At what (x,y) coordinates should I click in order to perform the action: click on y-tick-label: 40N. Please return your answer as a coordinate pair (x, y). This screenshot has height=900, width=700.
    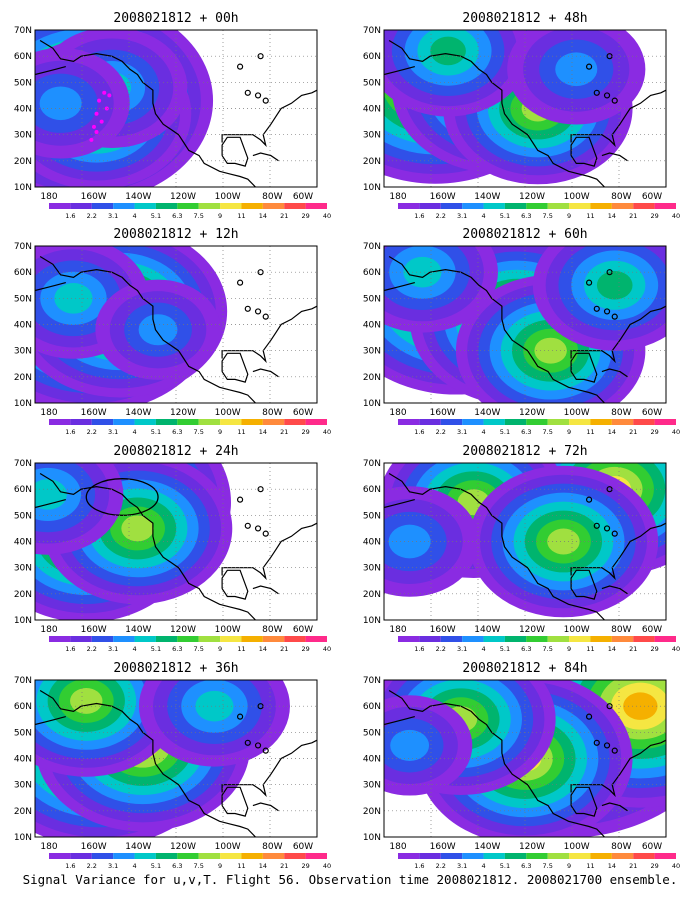
    Looking at the image, I should click on (23, 110).